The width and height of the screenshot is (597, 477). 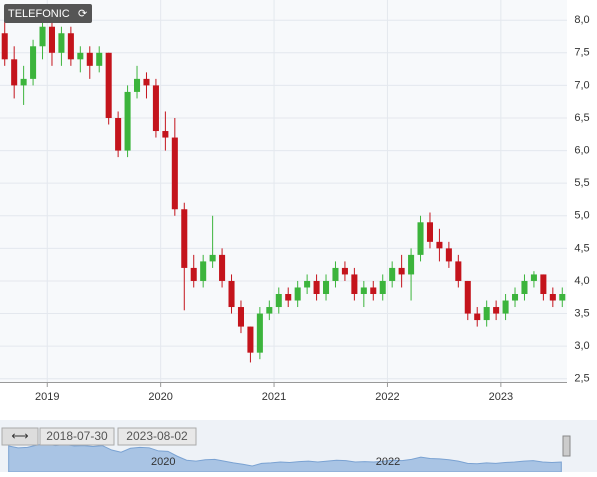 I want to click on y-tick-label: 3,0, so click(x=581, y=346).